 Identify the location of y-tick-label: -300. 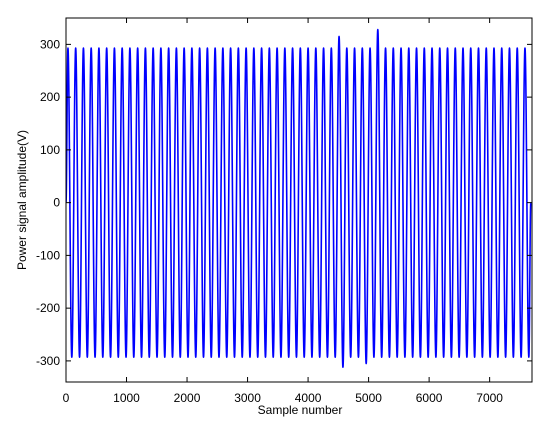
(48, 361).